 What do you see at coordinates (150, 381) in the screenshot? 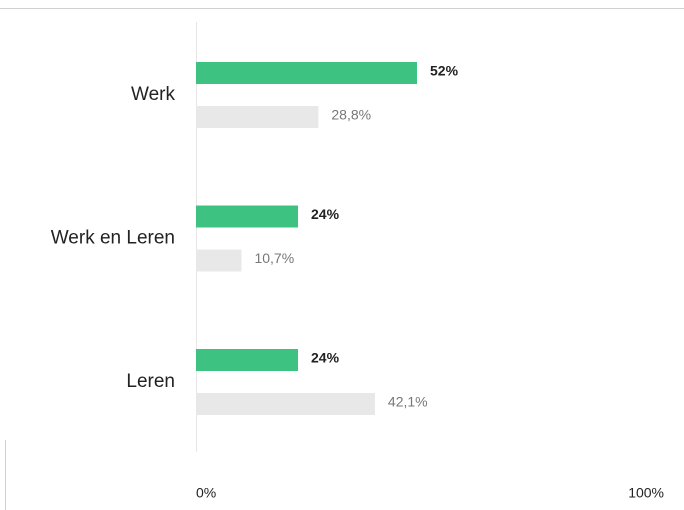
I see `category-label: Leren` at bounding box center [150, 381].